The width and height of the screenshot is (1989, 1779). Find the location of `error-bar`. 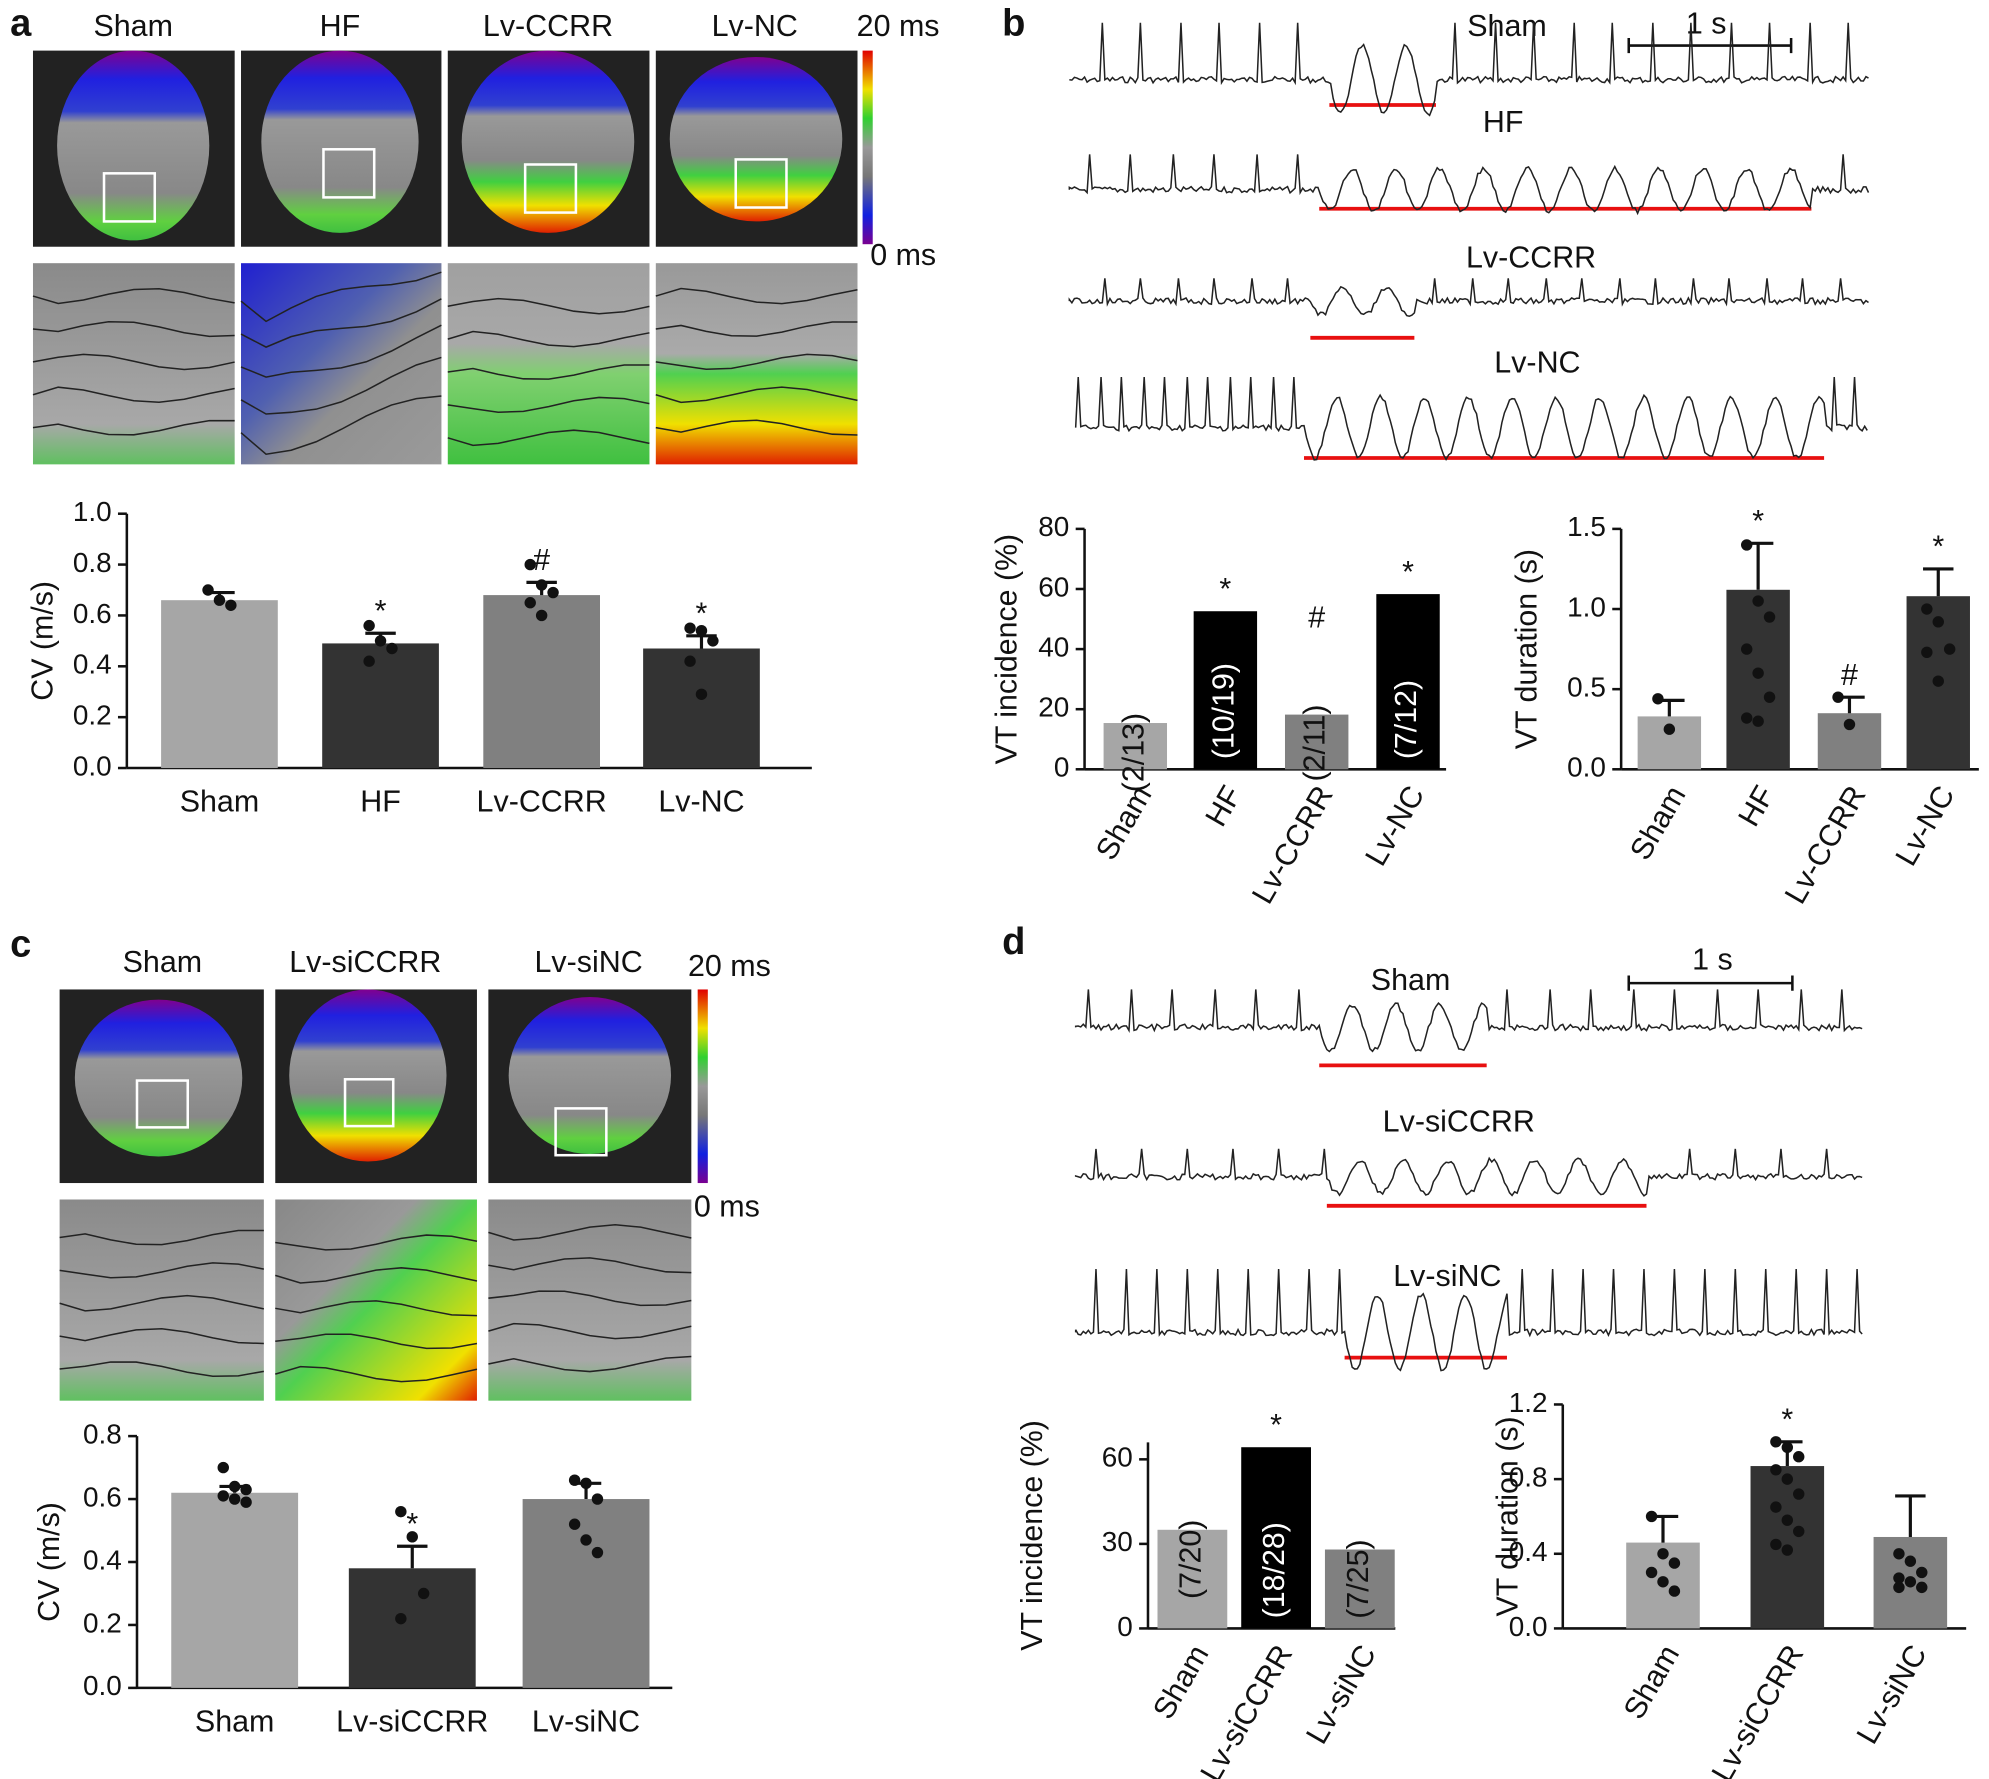

error-bar is located at coordinates (1938, 582).